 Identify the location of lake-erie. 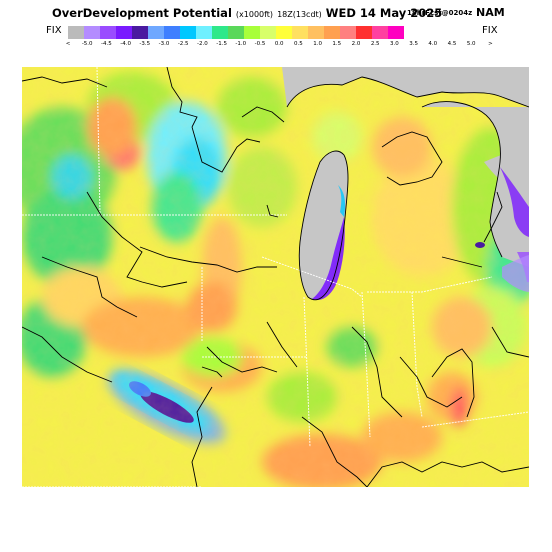
(515, 273).